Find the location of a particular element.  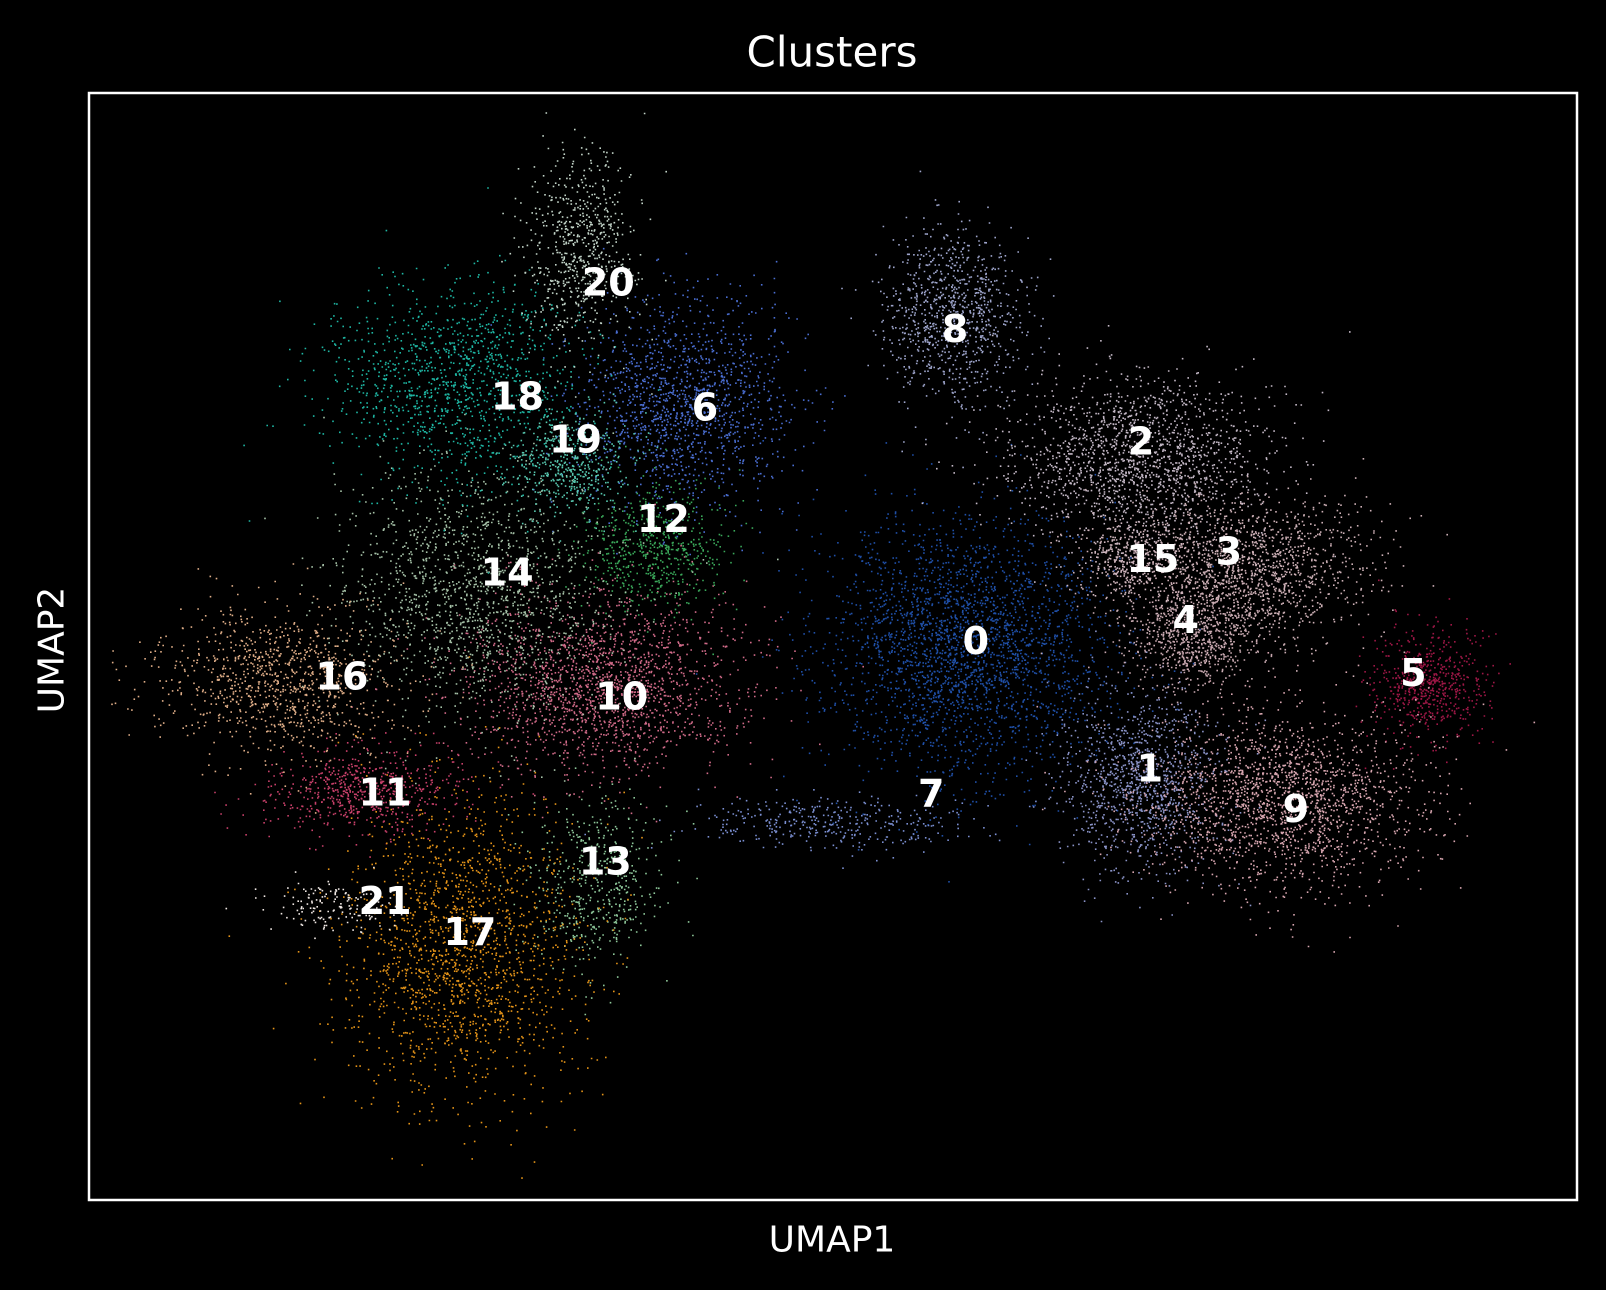

cluster-20-points is located at coordinates (584, 261).